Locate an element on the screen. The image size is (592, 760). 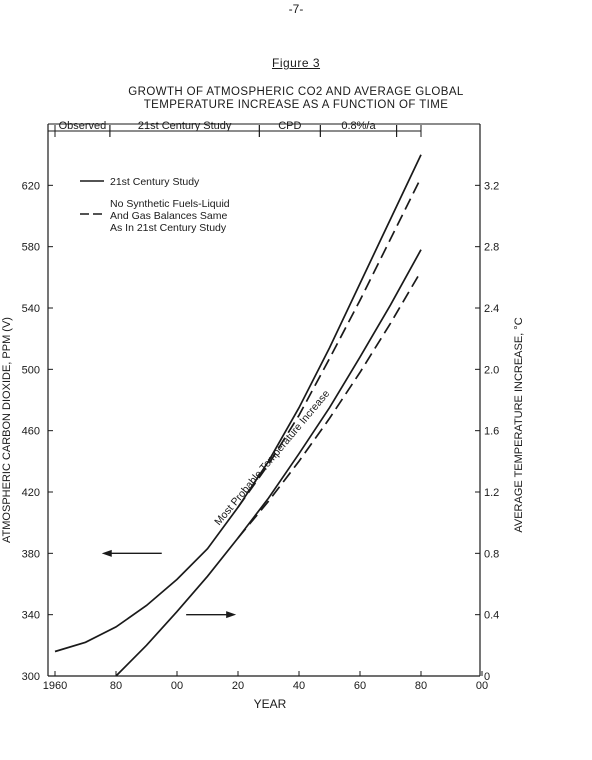
y-tick-label: 380 is located at coordinates (31, 554).